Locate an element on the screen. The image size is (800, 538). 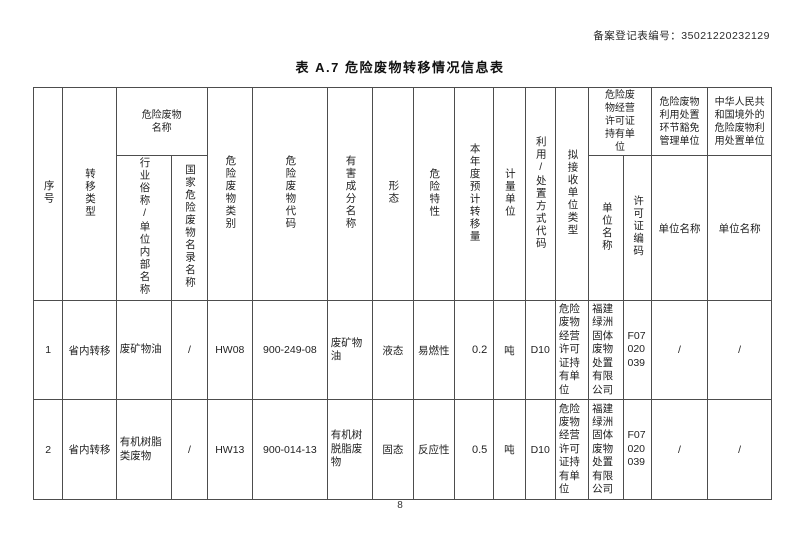
registration-label: 备案登记表编号： is located at coordinates (637, 36).